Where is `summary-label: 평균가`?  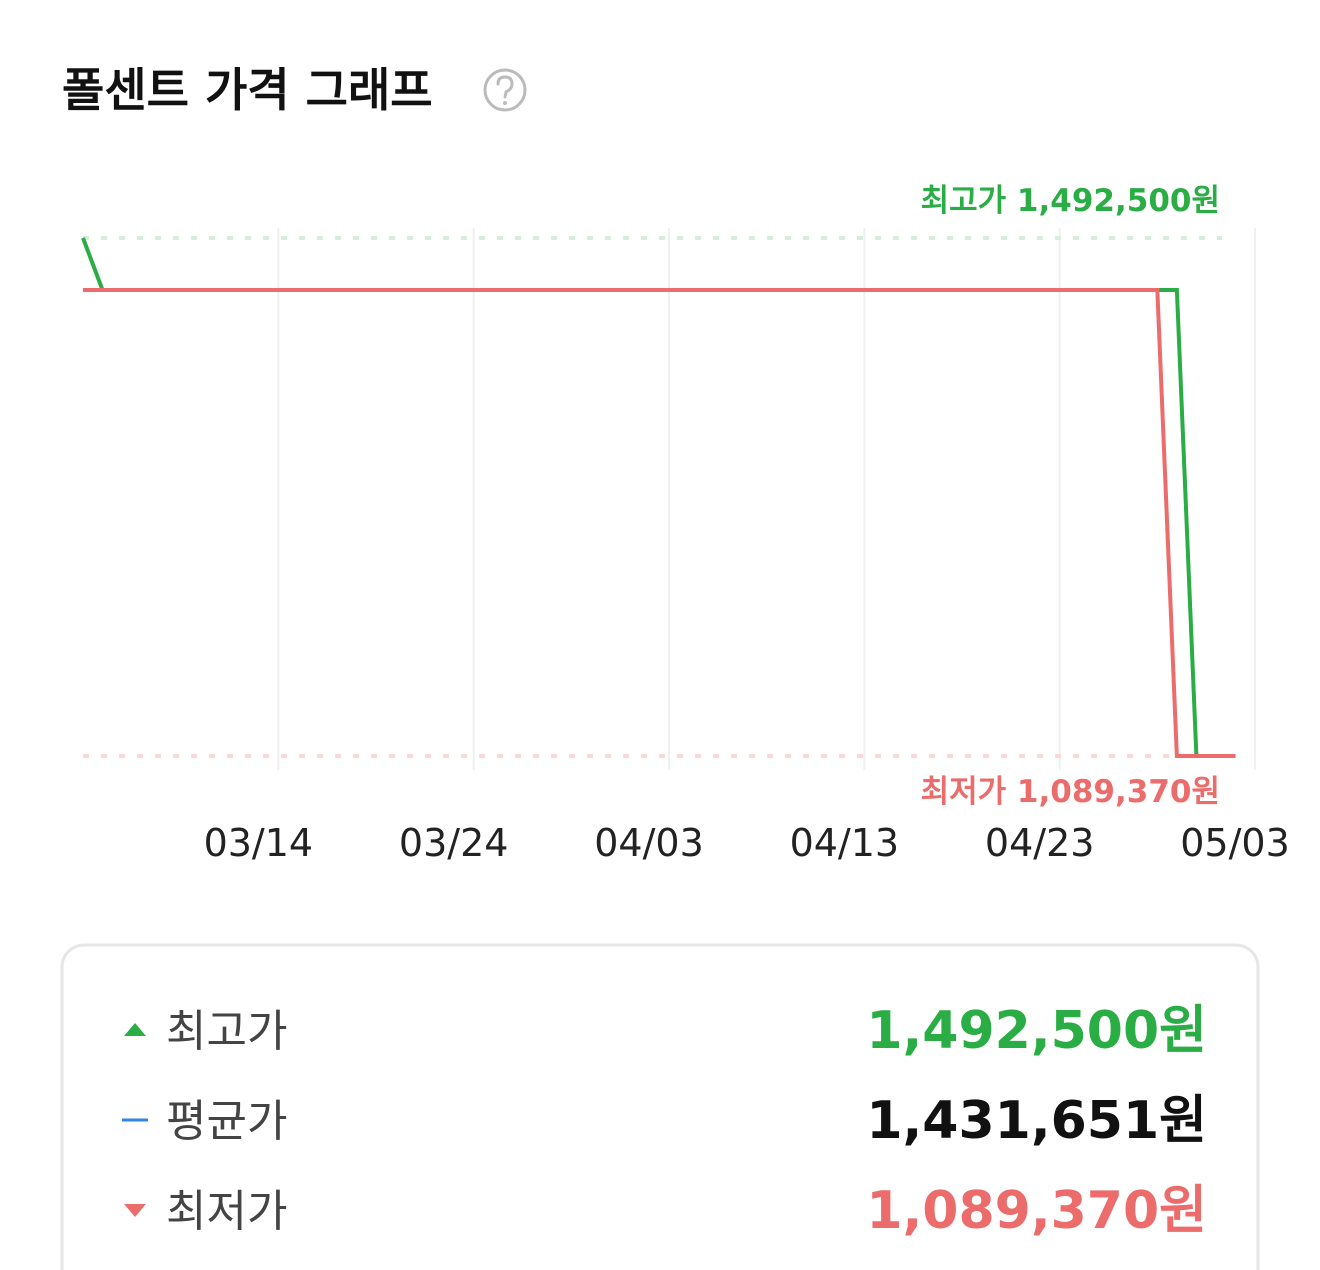
summary-label: 평균가 is located at coordinates (226, 1121).